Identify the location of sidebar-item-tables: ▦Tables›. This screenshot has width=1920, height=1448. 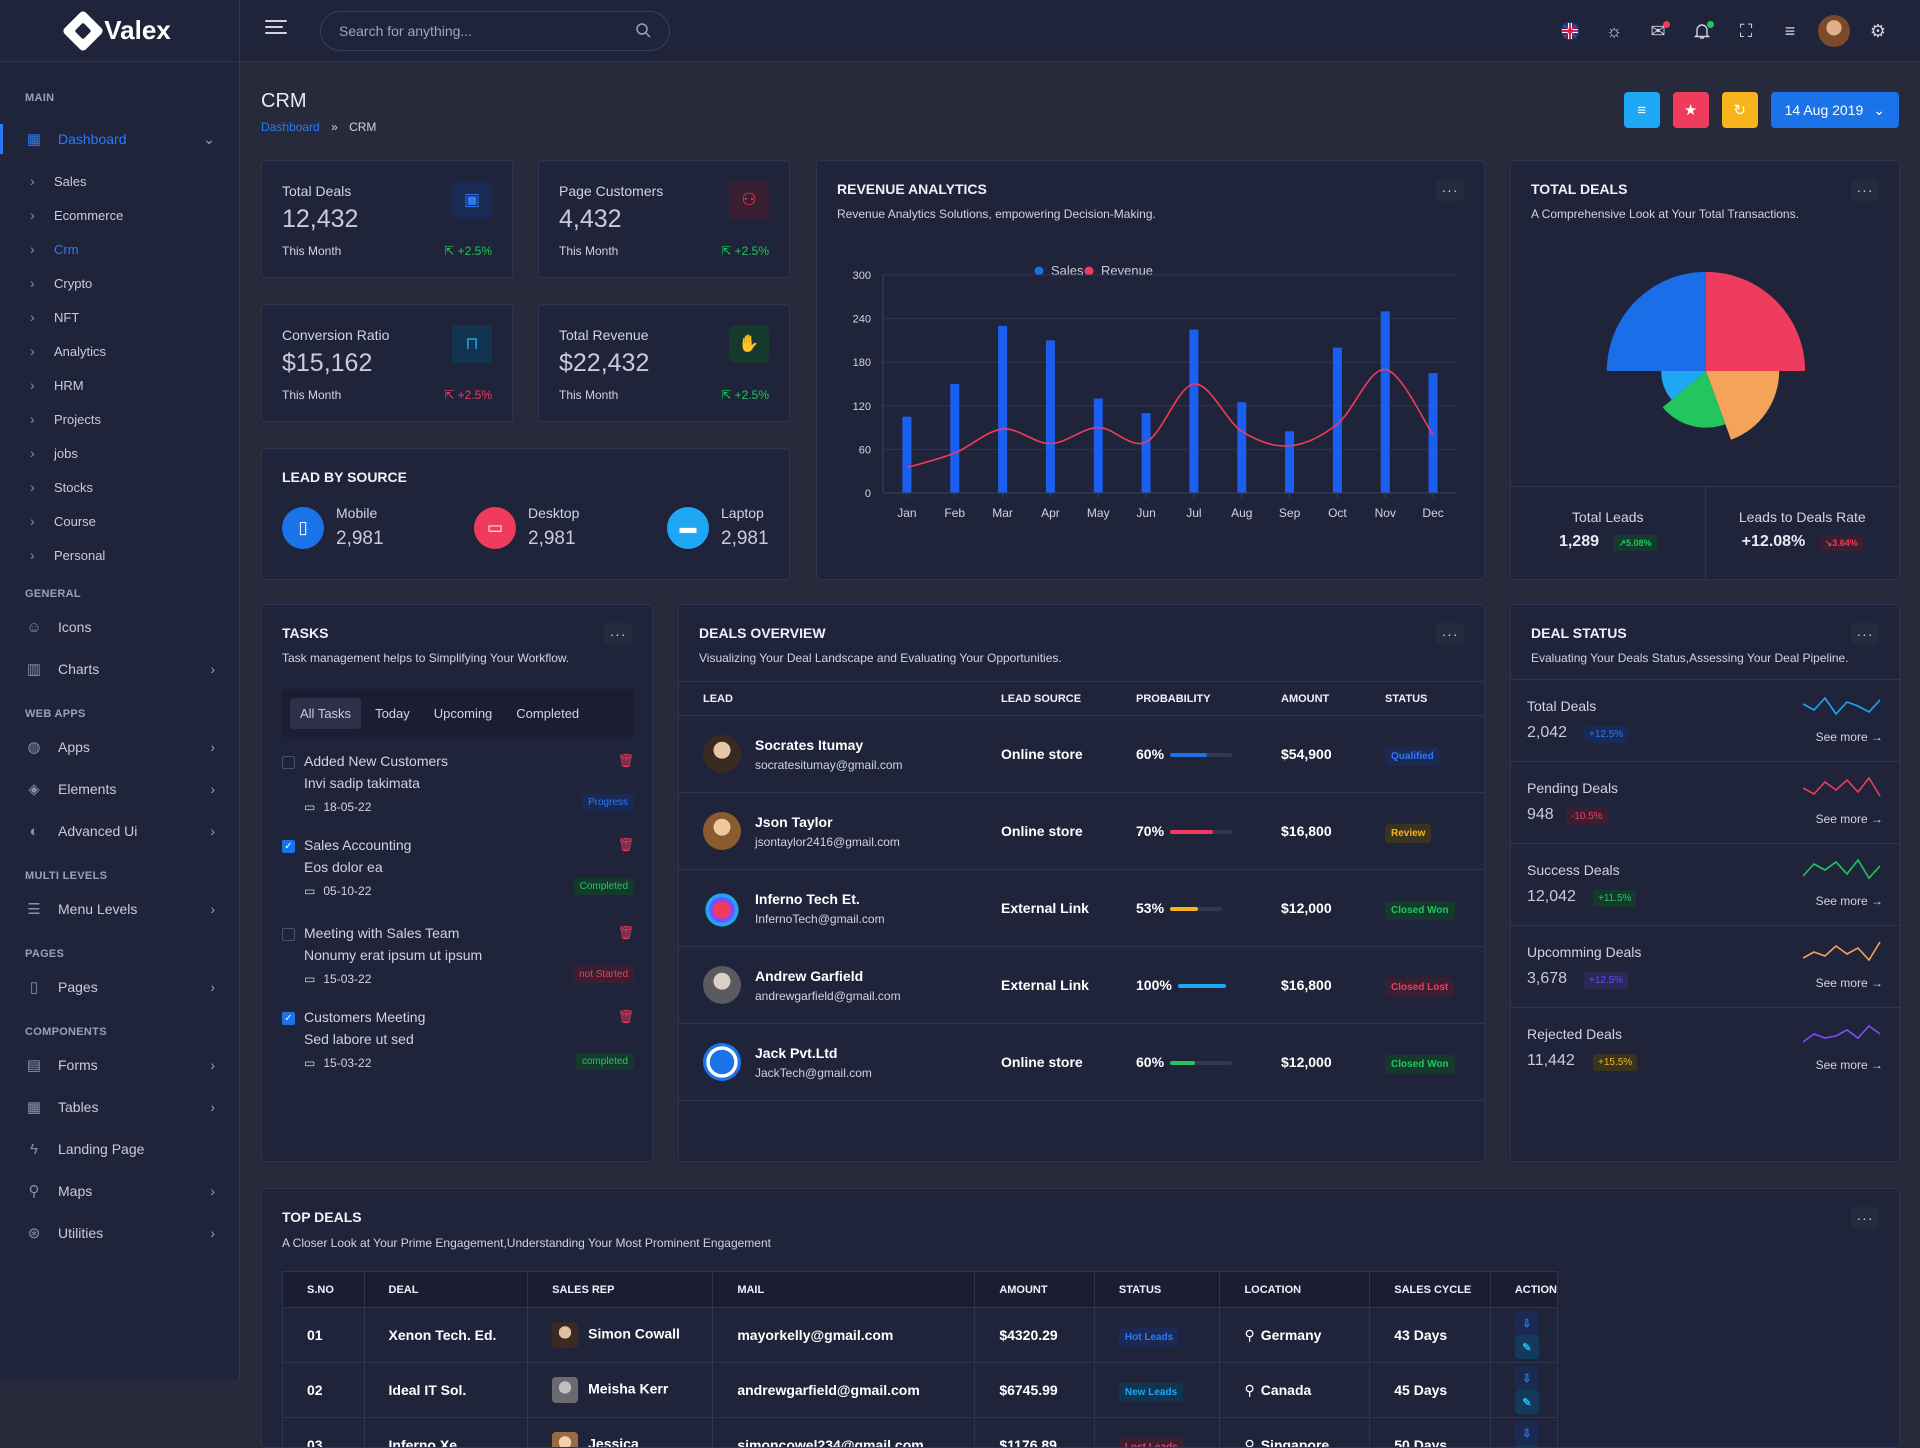
(119, 1107).